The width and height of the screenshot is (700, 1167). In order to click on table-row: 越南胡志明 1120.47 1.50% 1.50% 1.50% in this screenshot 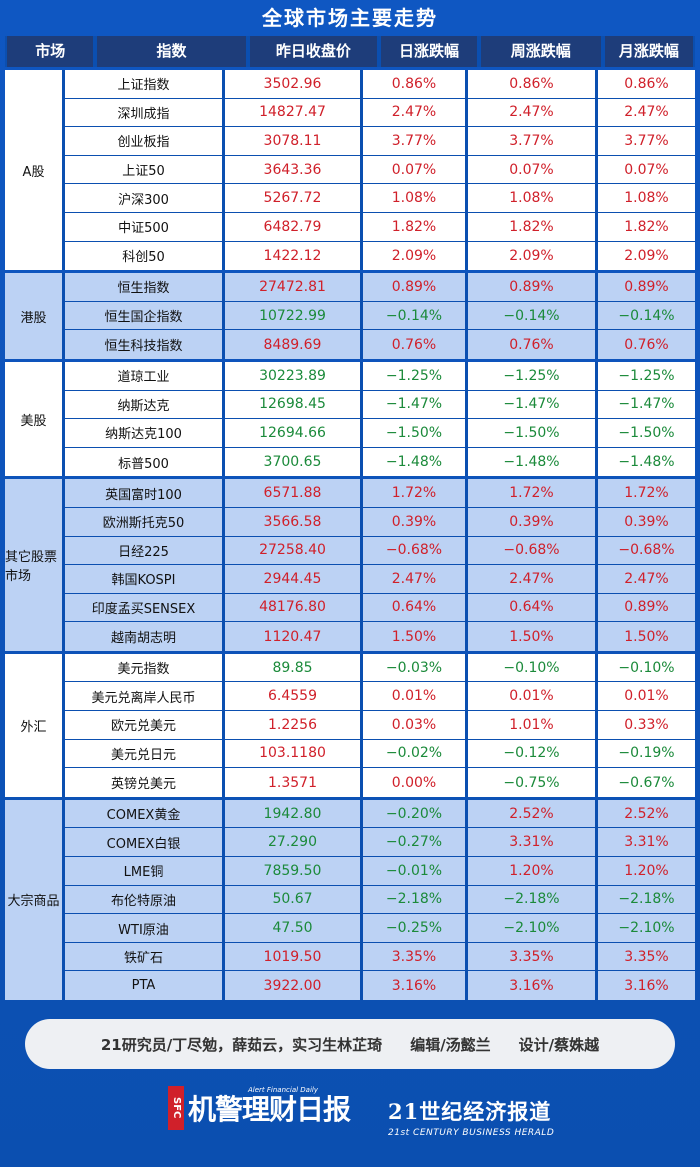, I will do `click(380, 636)`.